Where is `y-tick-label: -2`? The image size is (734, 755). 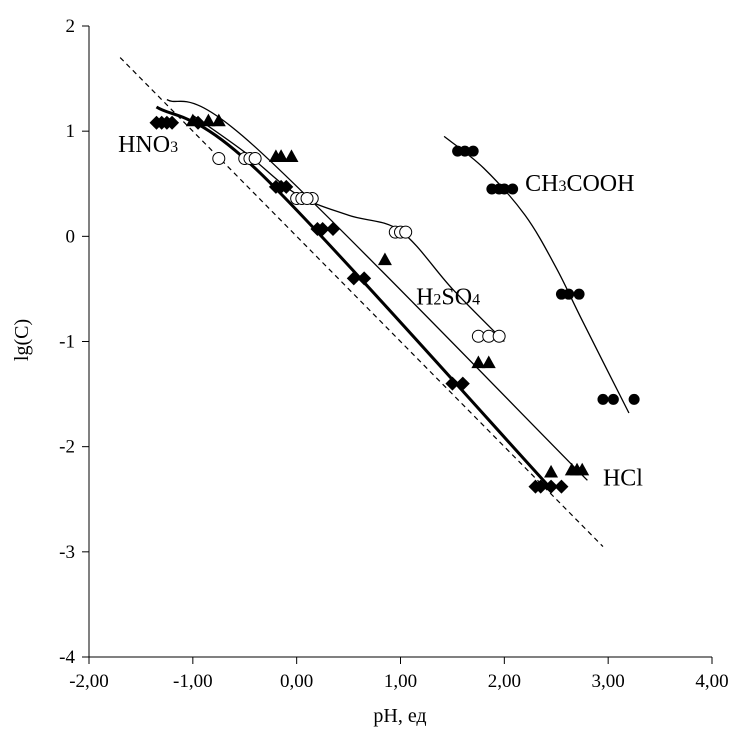 y-tick-label: -2 is located at coordinates (67, 447).